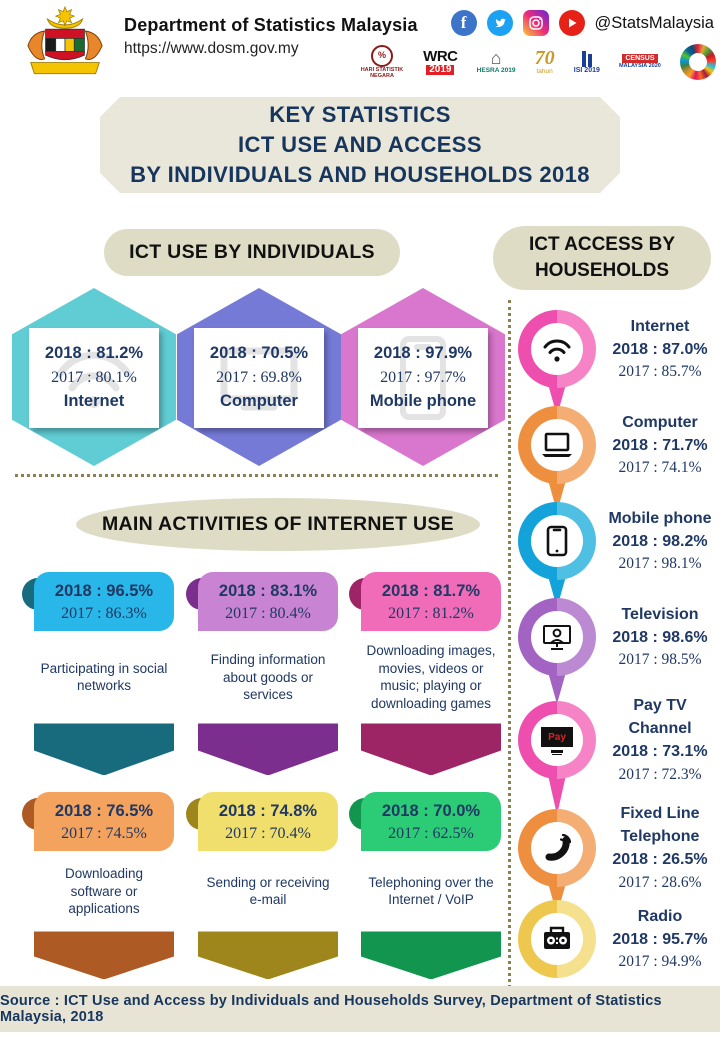 This screenshot has height=1040, width=720. I want to click on household-item-computer: Computer 2018 : 71.7% 2017 : 74.1%, so click(617, 459).